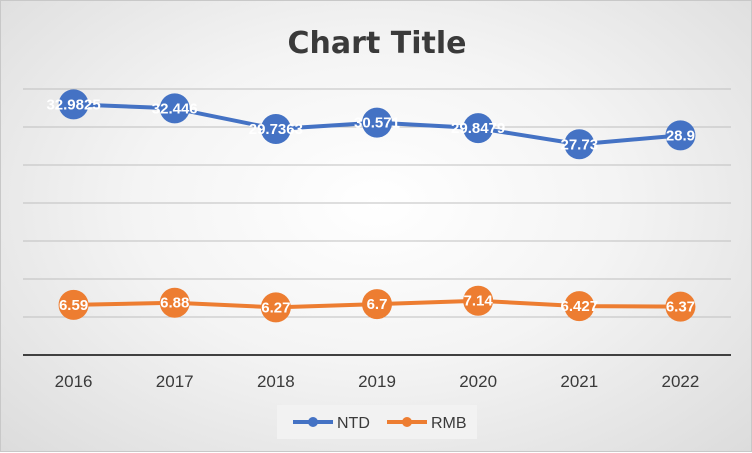  I want to click on data-label: 28.9, so click(680, 135).